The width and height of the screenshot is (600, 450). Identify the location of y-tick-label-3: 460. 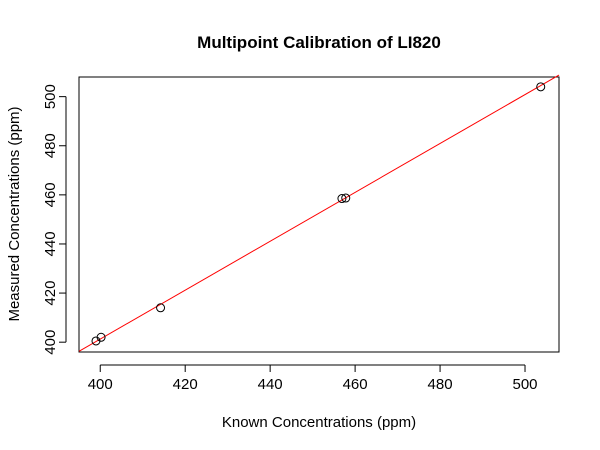
(50, 194).